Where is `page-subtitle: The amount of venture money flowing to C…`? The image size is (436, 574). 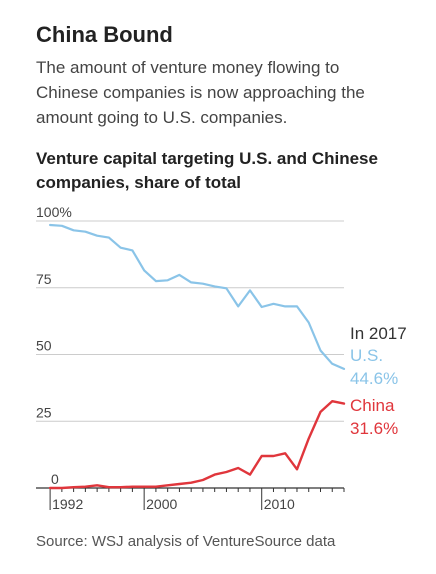 page-subtitle: The amount of venture money flowing to C… is located at coordinates (200, 92).